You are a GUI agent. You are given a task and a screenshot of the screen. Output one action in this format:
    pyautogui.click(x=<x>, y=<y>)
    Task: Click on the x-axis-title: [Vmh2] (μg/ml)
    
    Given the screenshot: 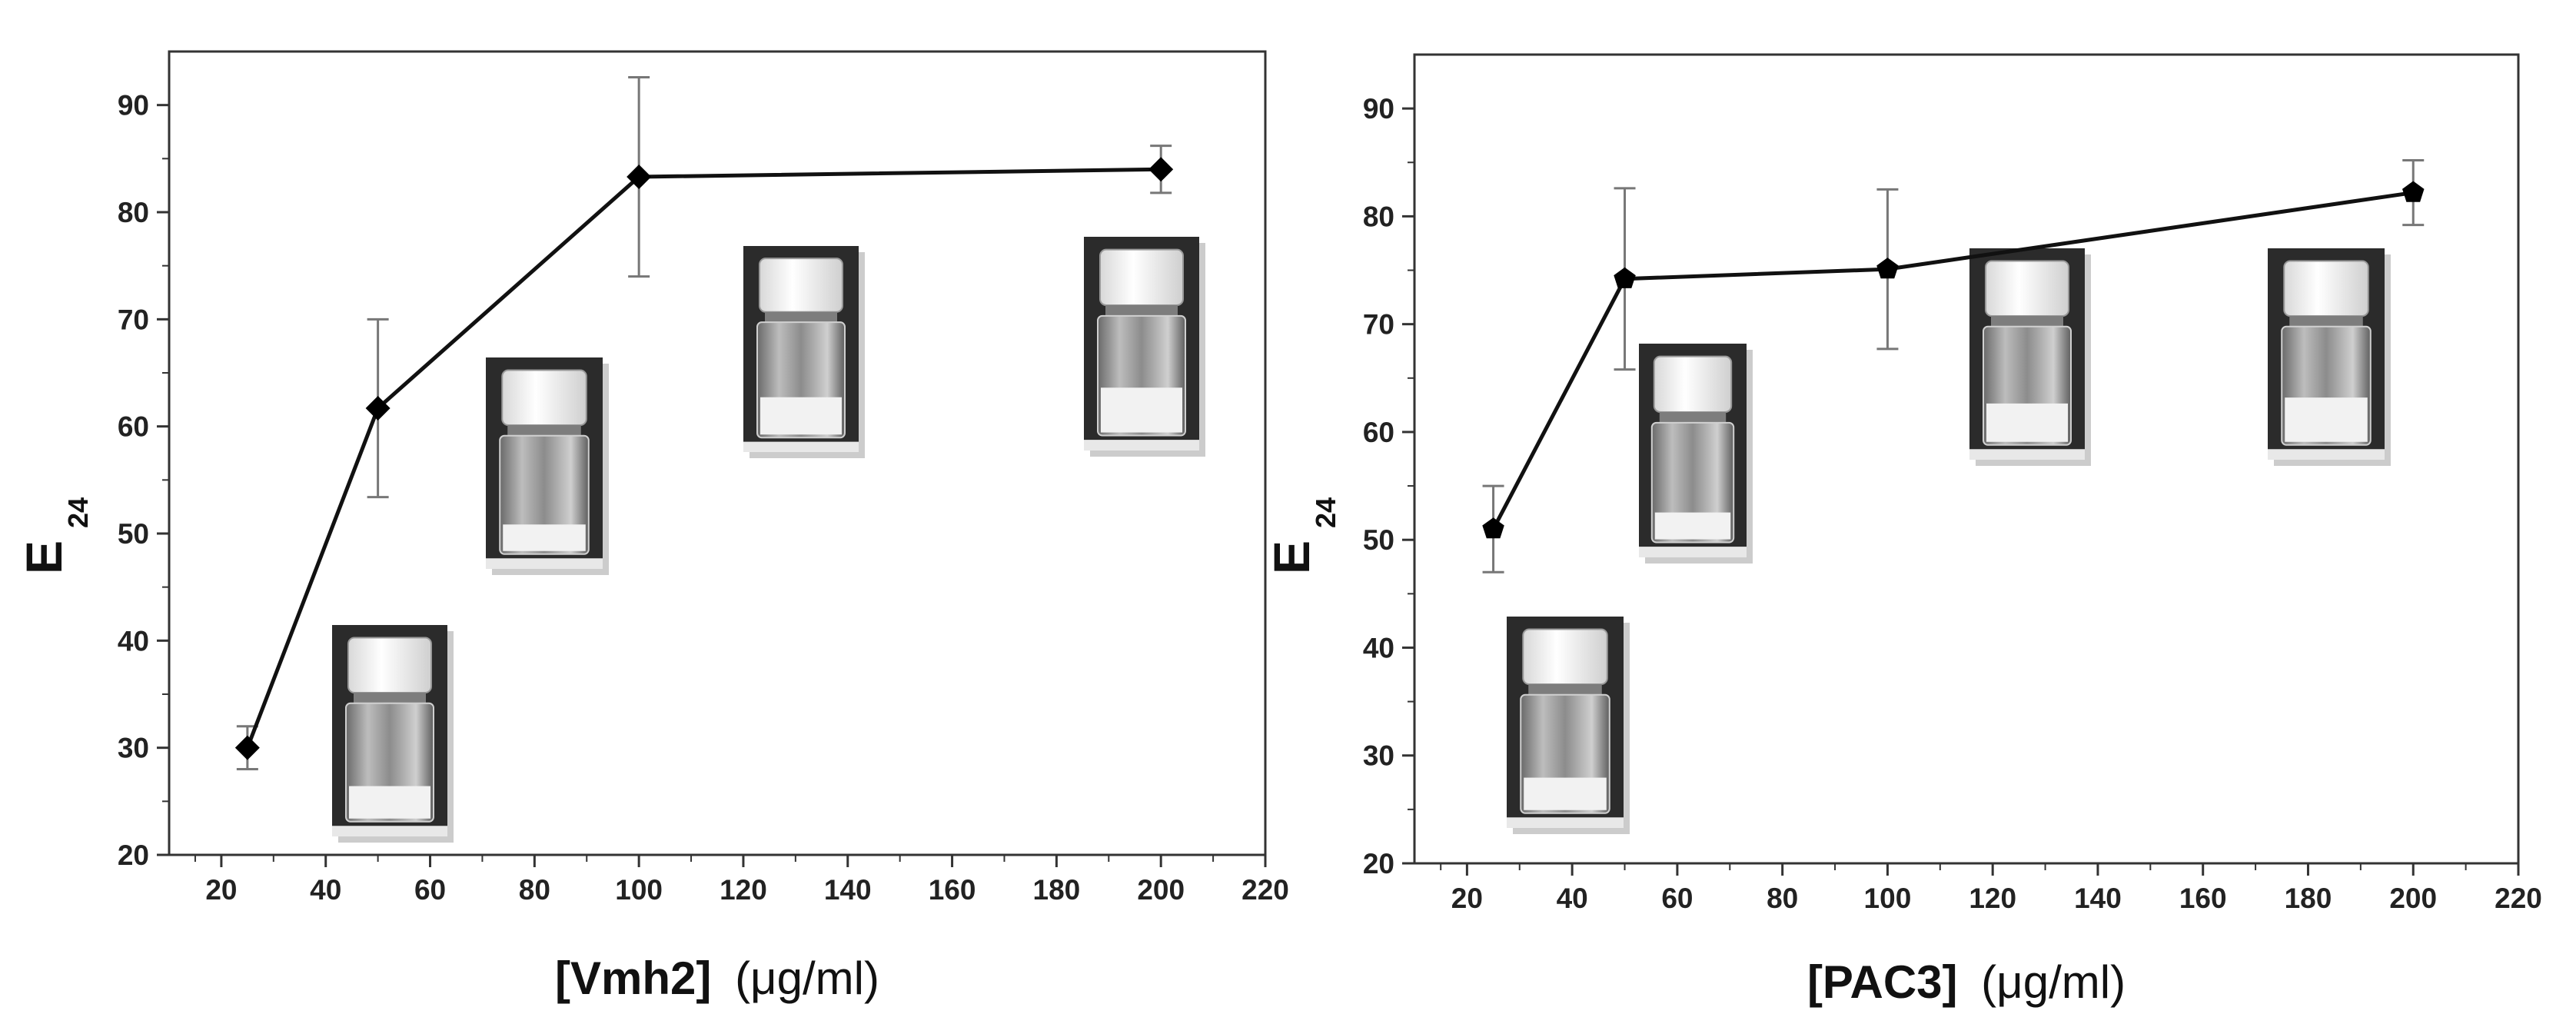 What is the action you would take?
    pyautogui.click(x=717, y=979)
    